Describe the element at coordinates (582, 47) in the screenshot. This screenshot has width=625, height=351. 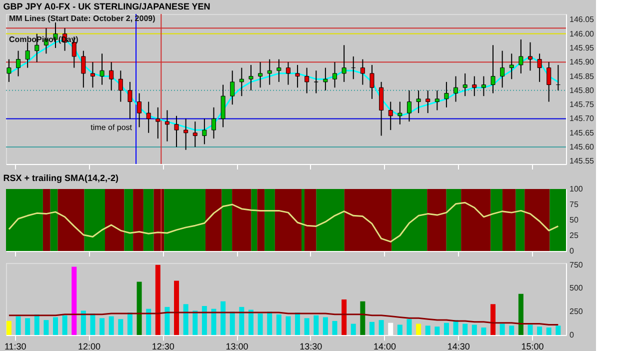
I see `y-tick-label: 145.95` at that location.